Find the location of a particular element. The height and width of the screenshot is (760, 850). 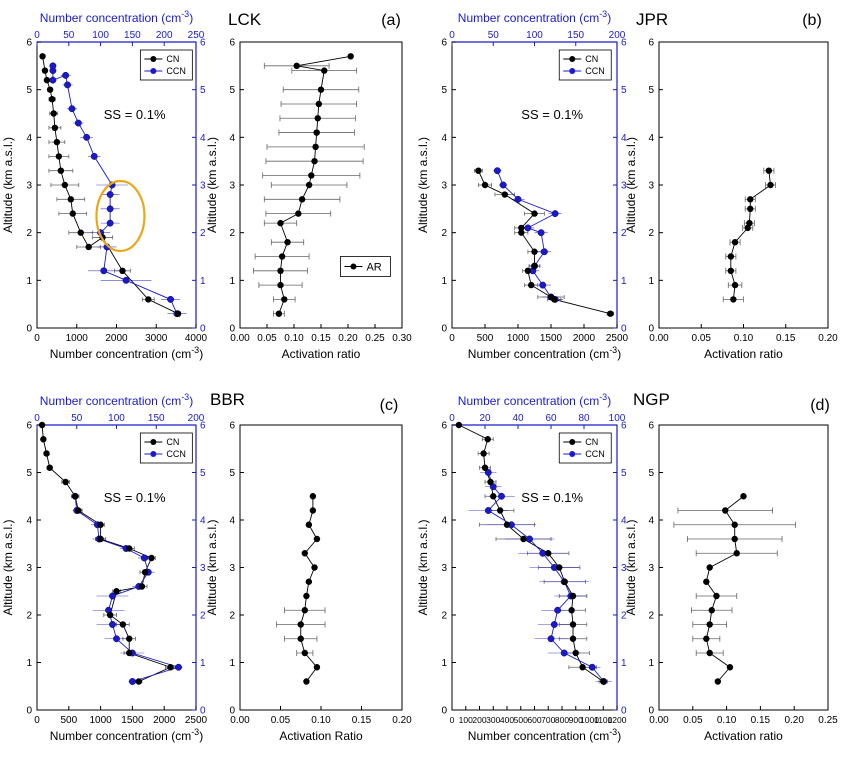

ar-x-tick-label: 0.10 is located at coordinates (744, 338).